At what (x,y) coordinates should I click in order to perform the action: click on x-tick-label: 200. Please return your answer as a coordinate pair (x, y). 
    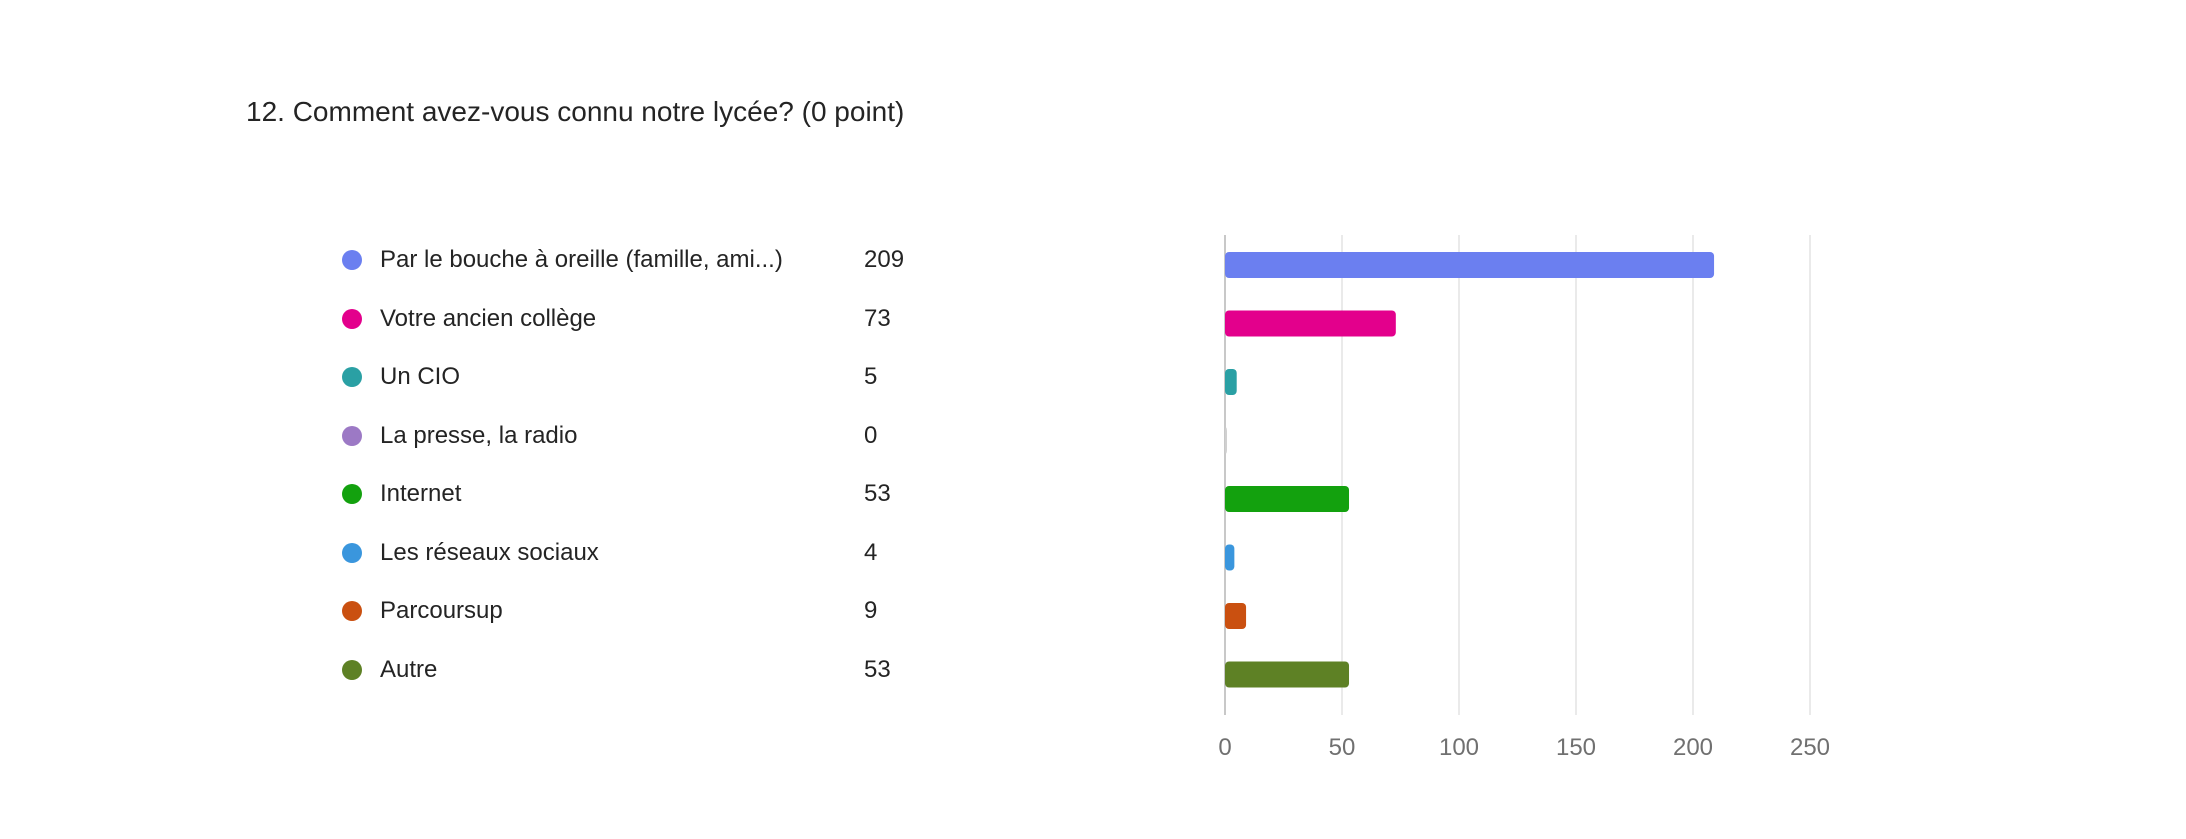
    Looking at the image, I should click on (1693, 747).